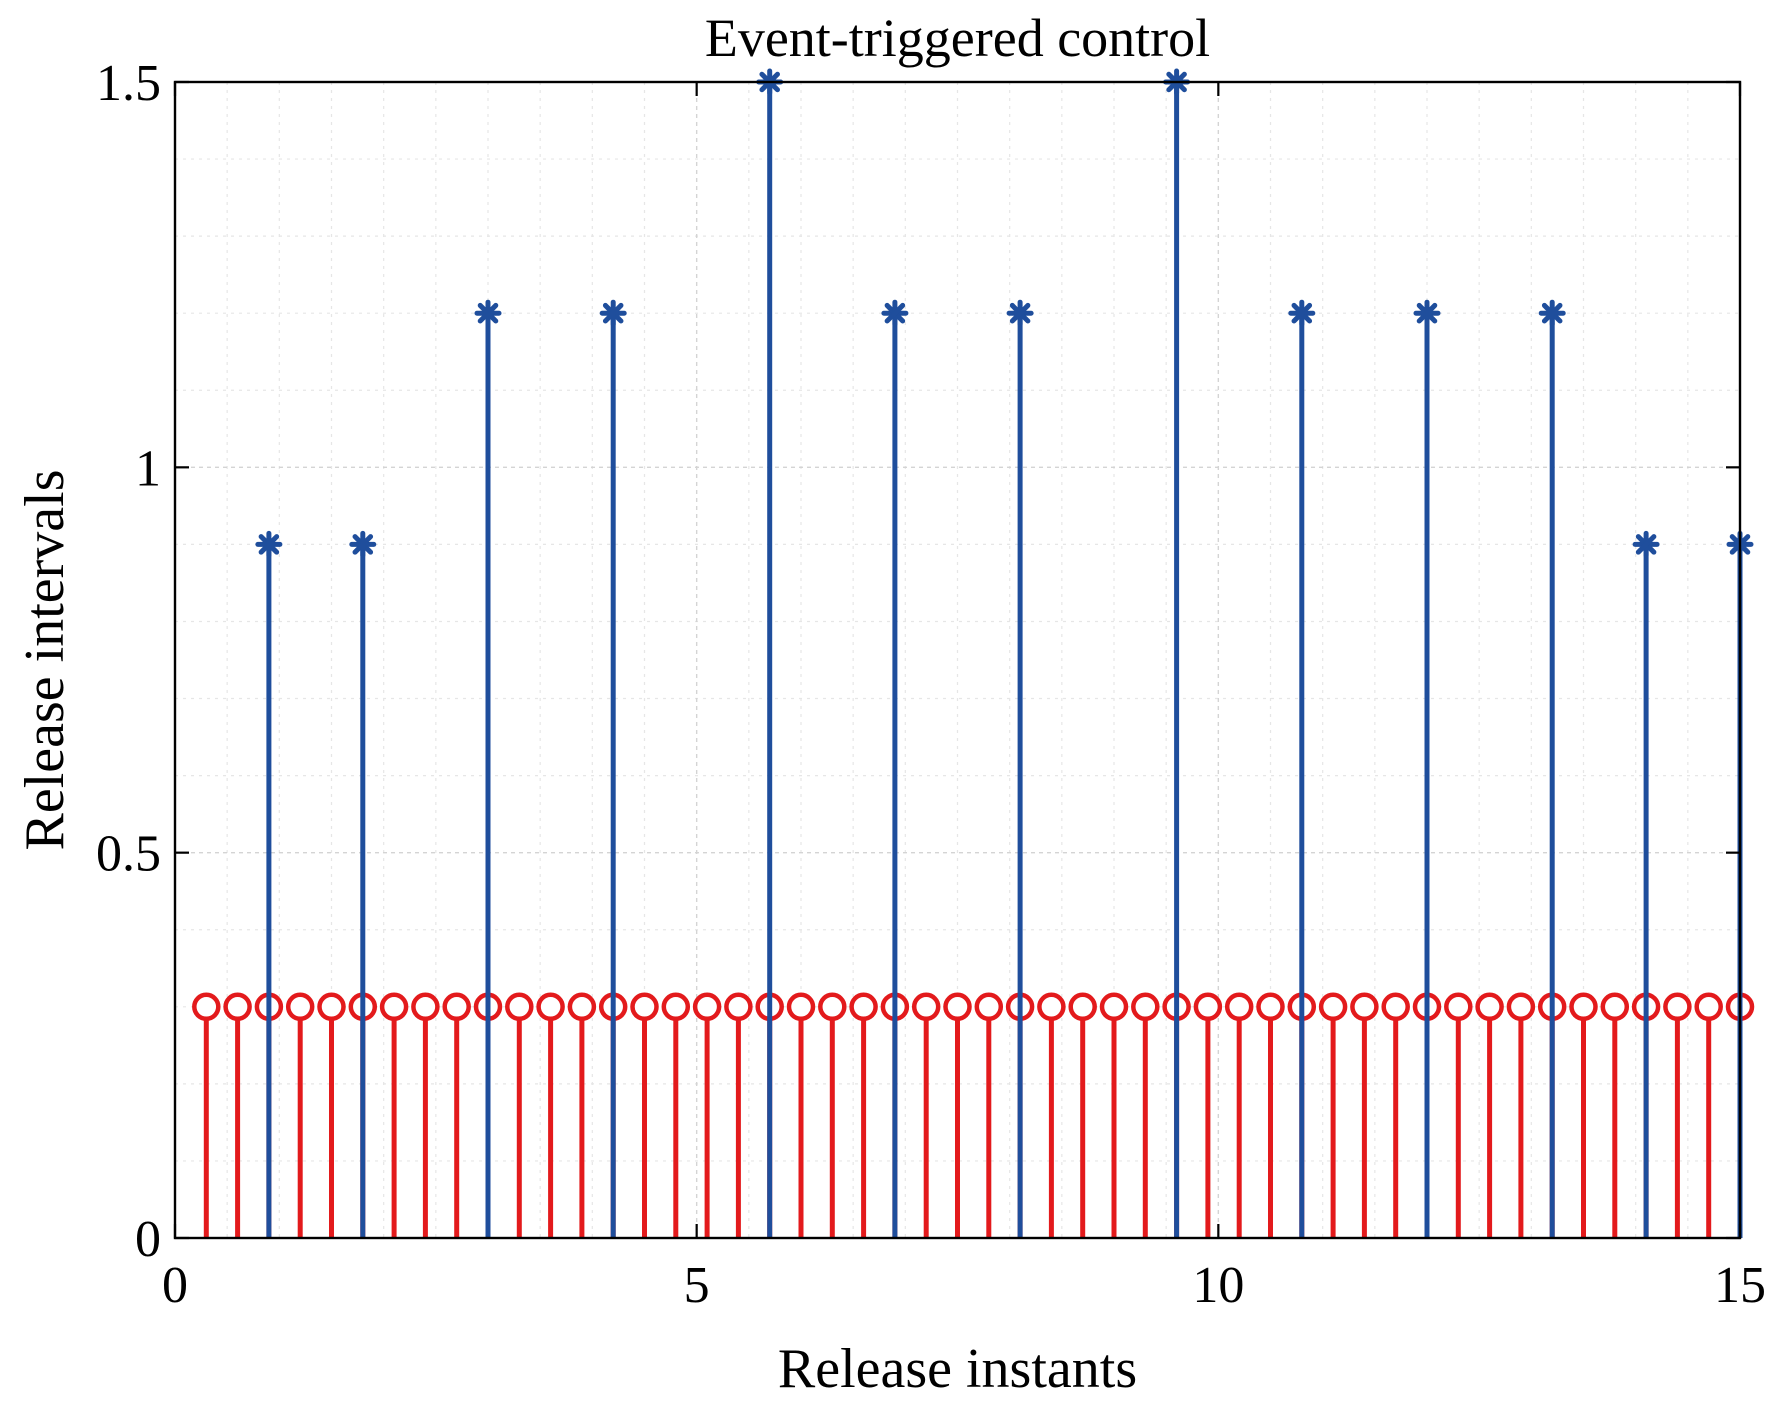 The width and height of the screenshot is (1787, 1402). What do you see at coordinates (45, 660) in the screenshot?
I see `y-axis-title: Release intervals` at bounding box center [45, 660].